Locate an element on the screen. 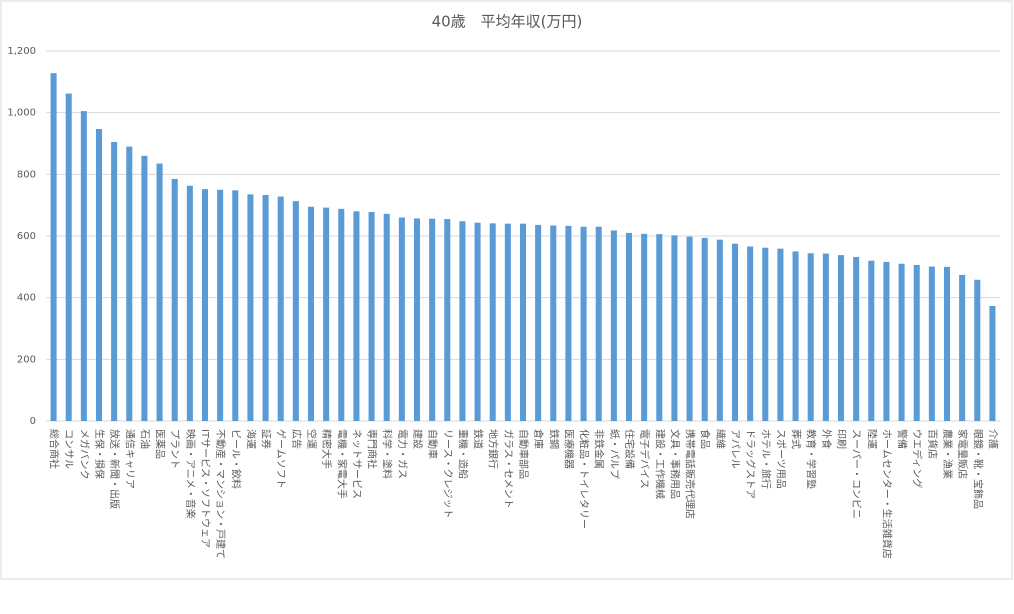 Image resolution: width=1014 pixels, height=614 pixels. x-tick-label: 電機・家電大手 is located at coordinates (341, 464).